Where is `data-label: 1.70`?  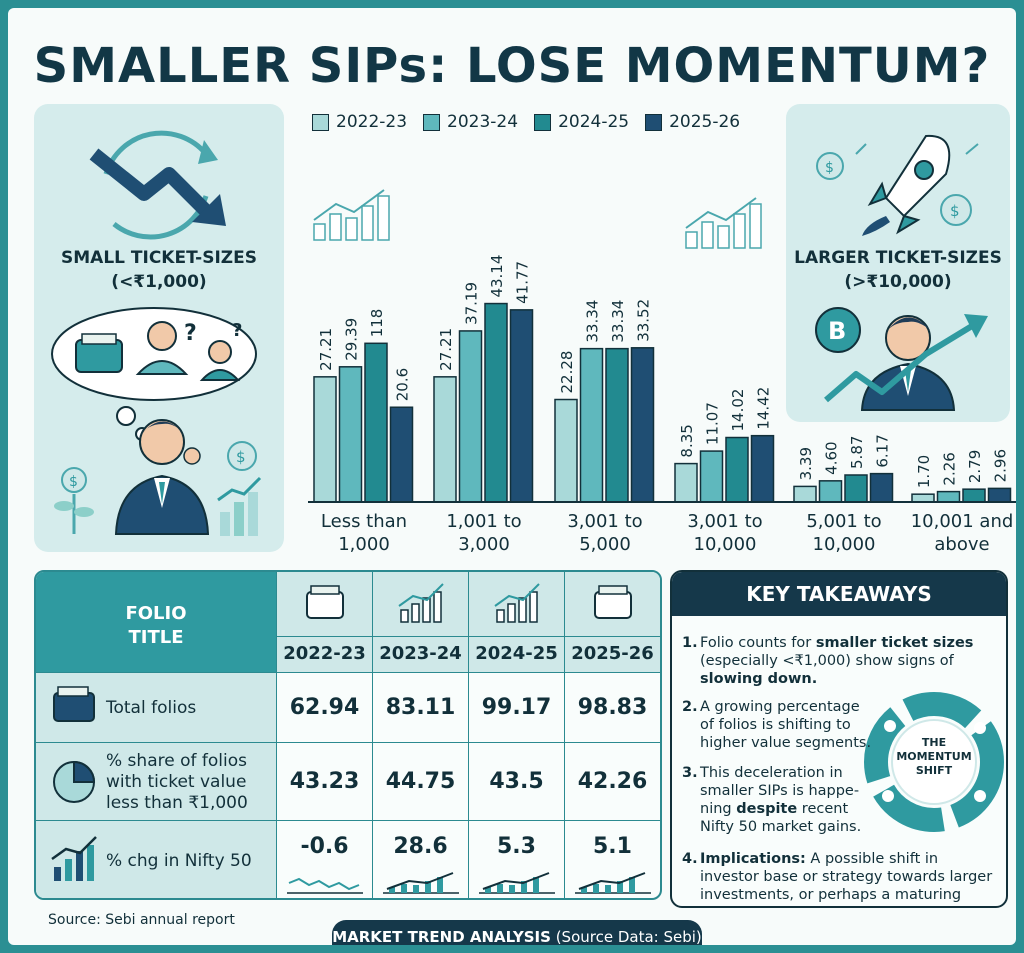
data-label: 1.70 is located at coordinates (924, 471).